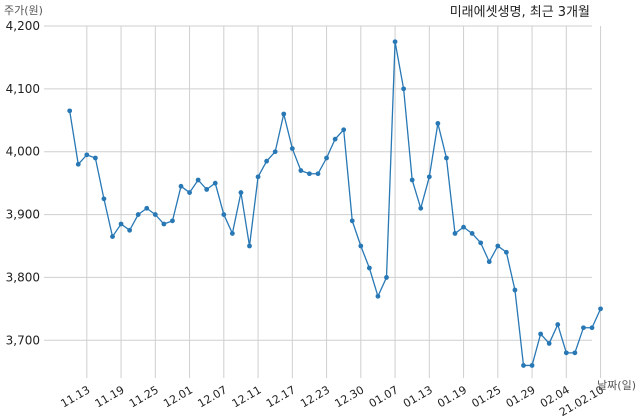  I want to click on x-tick-label: 12.30, so click(350, 396).